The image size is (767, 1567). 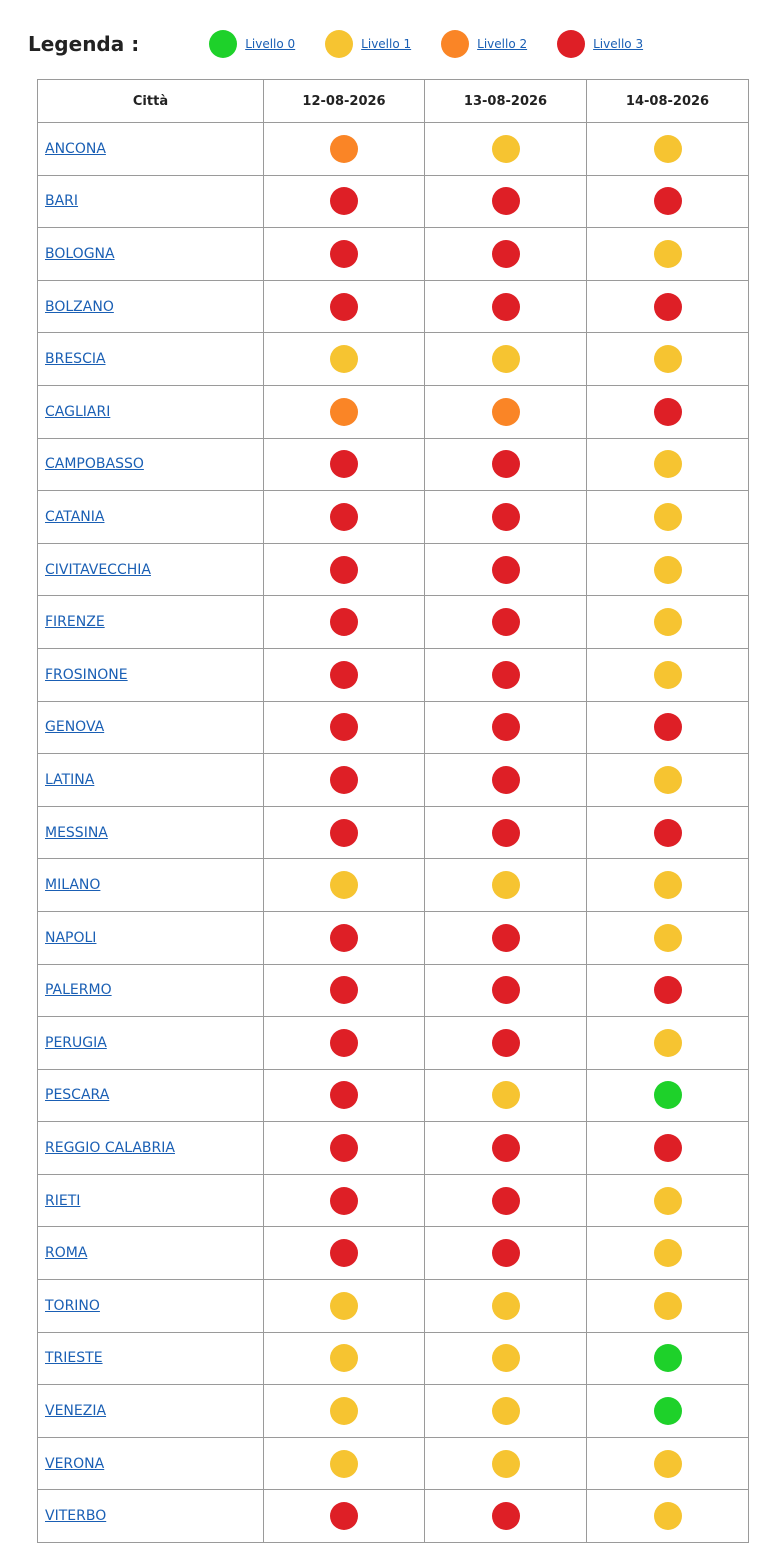 What do you see at coordinates (502, 44) in the screenshot?
I see `legend-label: Livello 2` at bounding box center [502, 44].